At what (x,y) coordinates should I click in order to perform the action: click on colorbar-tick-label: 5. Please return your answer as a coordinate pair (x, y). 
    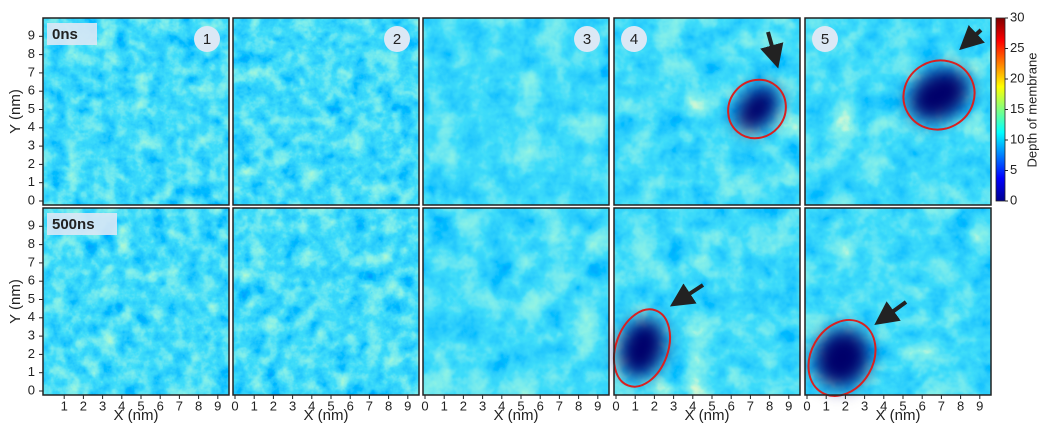
    Looking at the image, I should click on (1013, 169).